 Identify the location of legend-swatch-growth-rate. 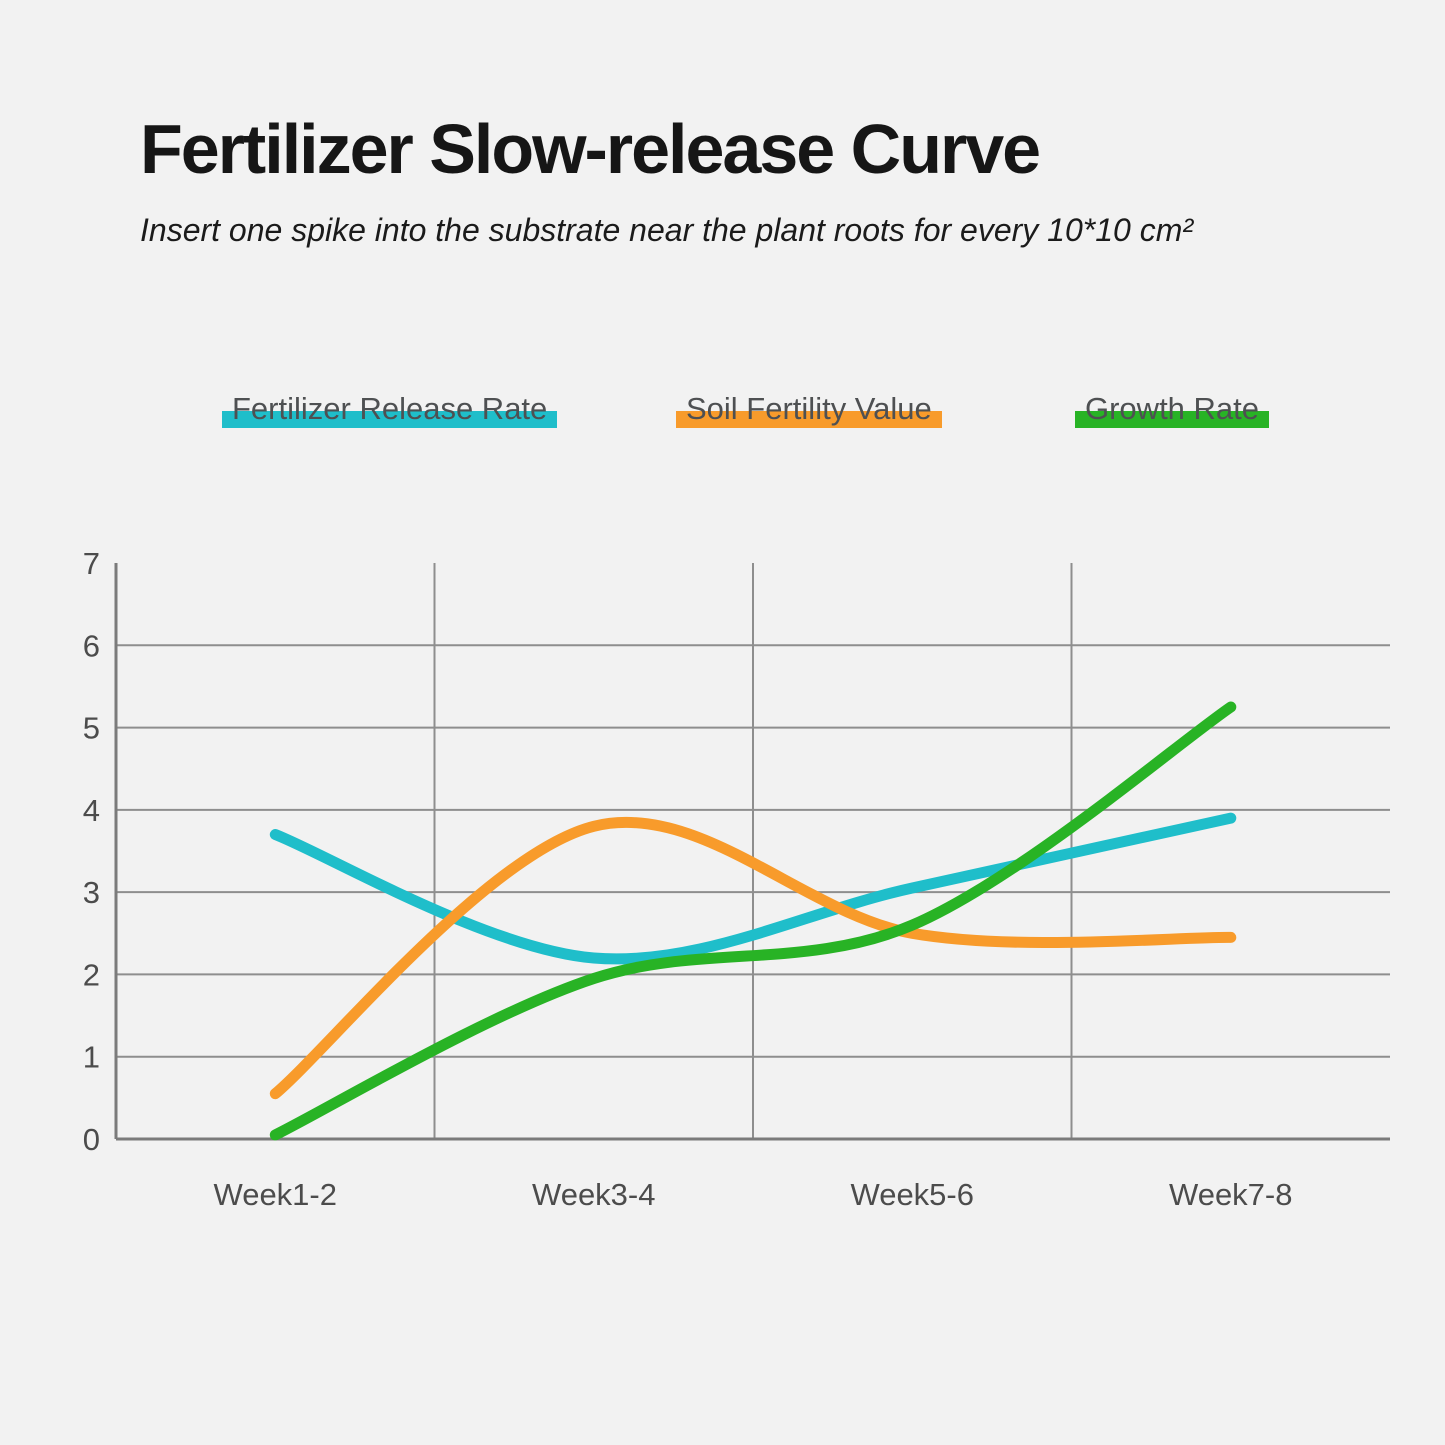
(1172, 419).